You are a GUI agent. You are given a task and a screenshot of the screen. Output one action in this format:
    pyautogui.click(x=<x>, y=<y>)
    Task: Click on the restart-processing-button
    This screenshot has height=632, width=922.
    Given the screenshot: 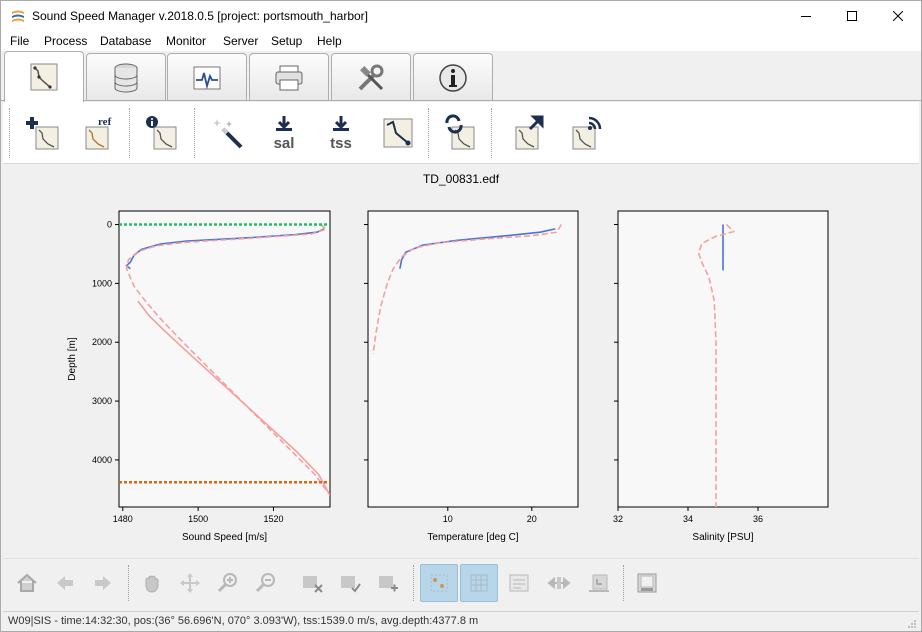 What is the action you would take?
    pyautogui.click(x=460, y=133)
    